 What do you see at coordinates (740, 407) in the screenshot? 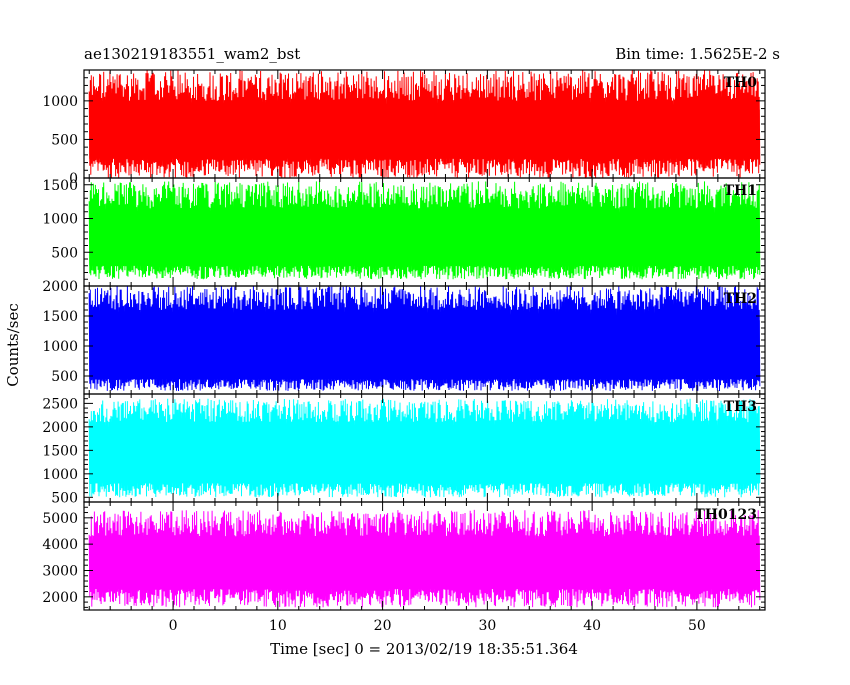
I see `panel-label-th3: TH3` at bounding box center [740, 407].